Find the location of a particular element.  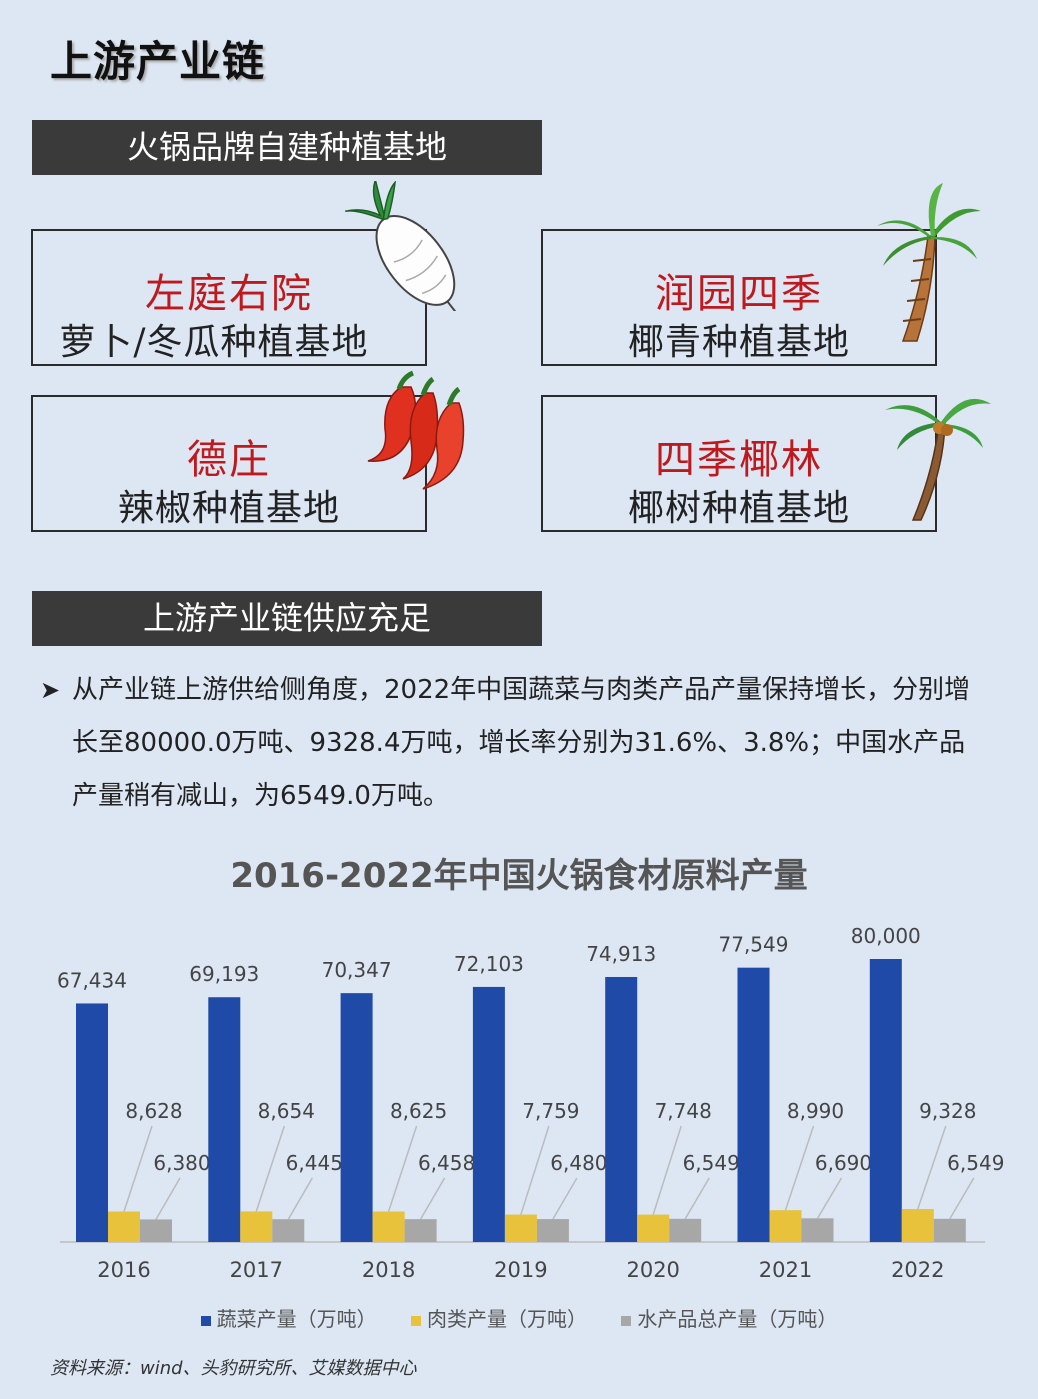

bar-2021-s1 is located at coordinates (785, 1226).